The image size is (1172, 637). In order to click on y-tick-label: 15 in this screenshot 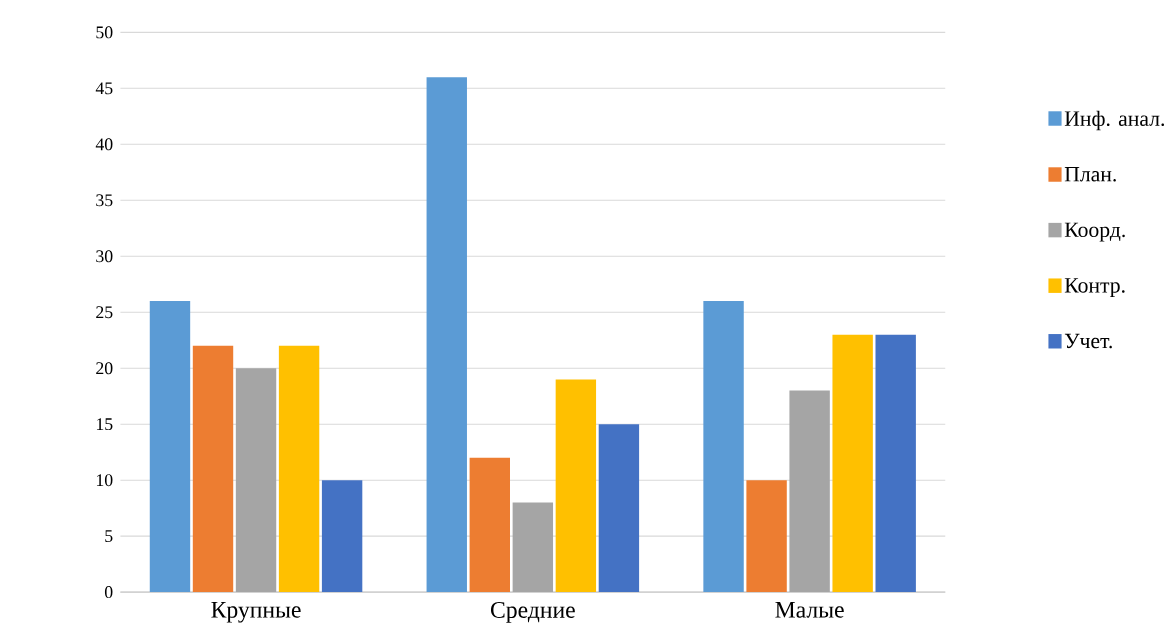, I will do `click(104, 424)`.